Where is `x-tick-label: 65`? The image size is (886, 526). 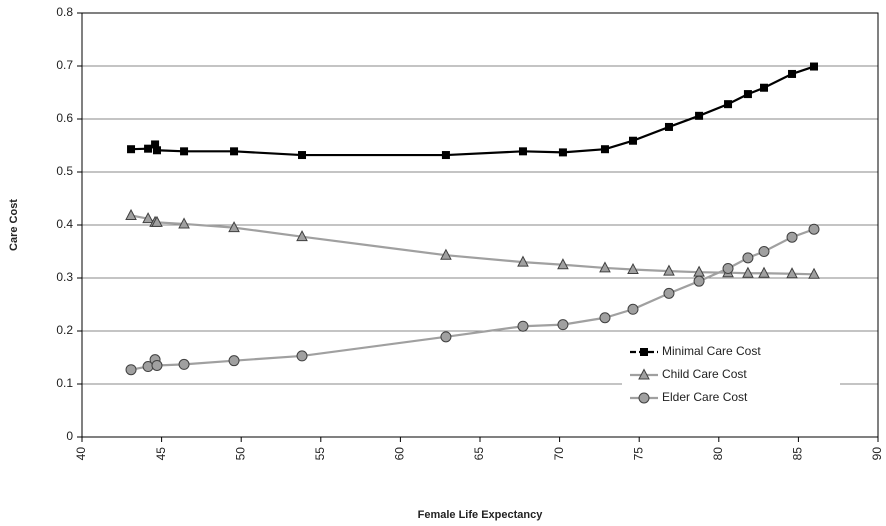 x-tick-label: 65 is located at coordinates (479, 454).